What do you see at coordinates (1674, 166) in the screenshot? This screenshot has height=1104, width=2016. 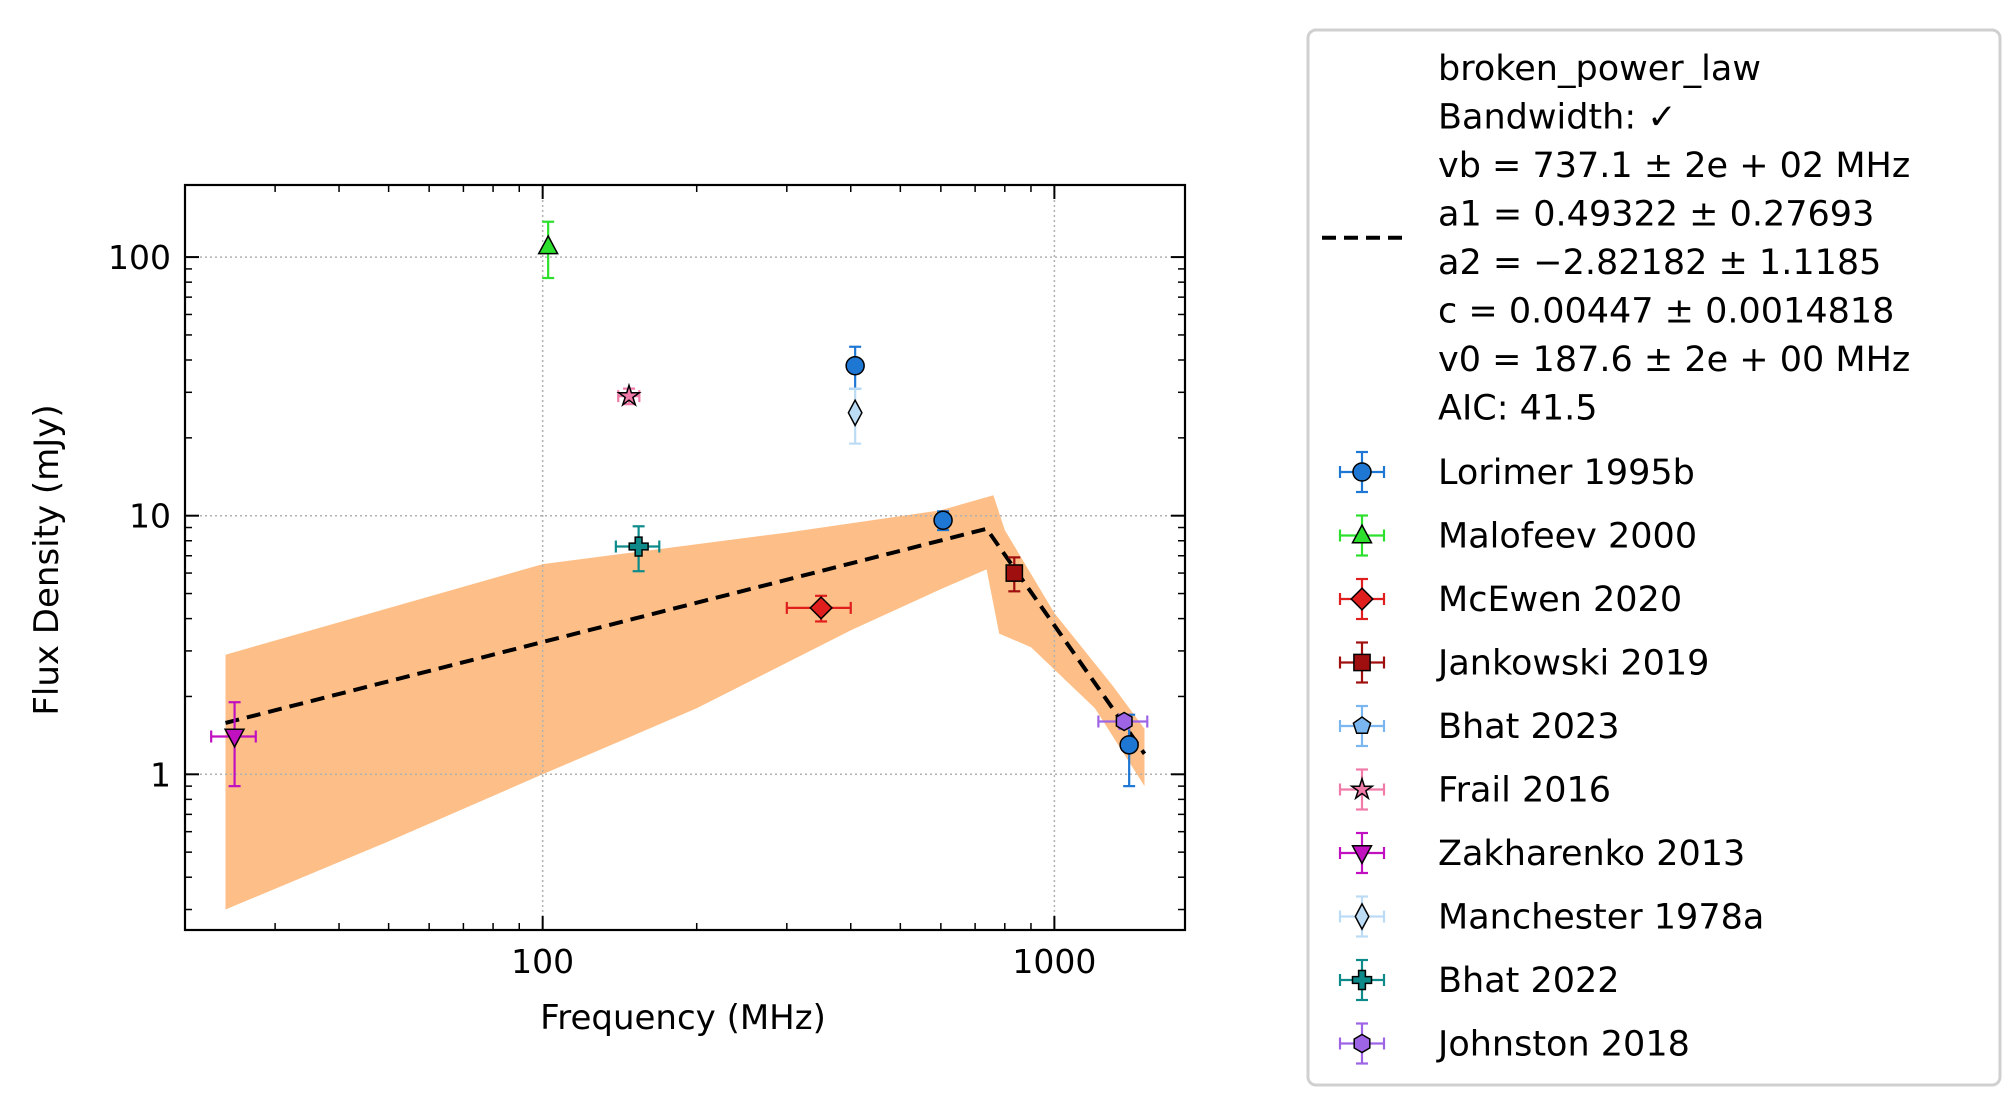 I see `legend-fit-line: vb = 737.1 ± 2e + 02 MHz` at bounding box center [1674, 166].